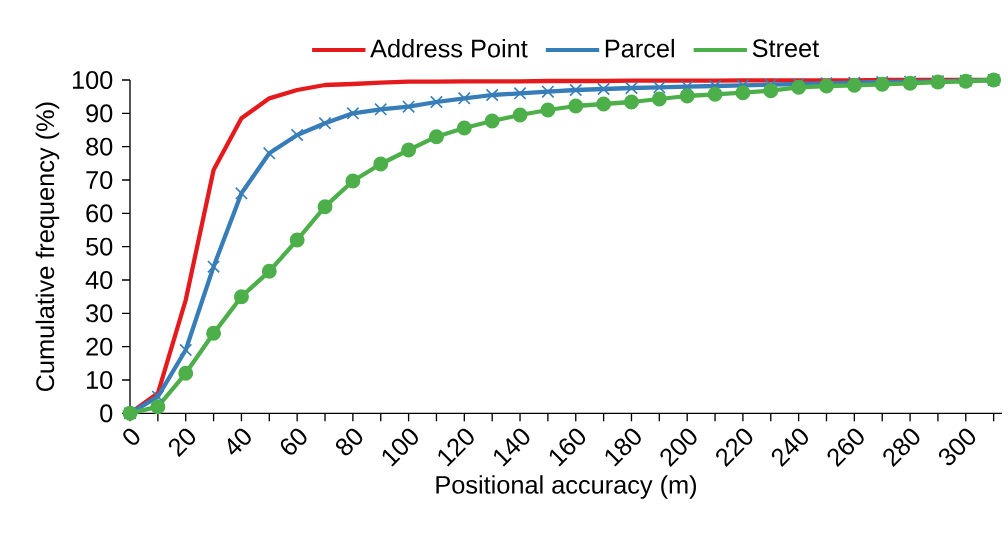 The image size is (1008, 544). Describe the element at coordinates (99, 346) in the screenshot. I see `y-tick-label: 20` at that location.